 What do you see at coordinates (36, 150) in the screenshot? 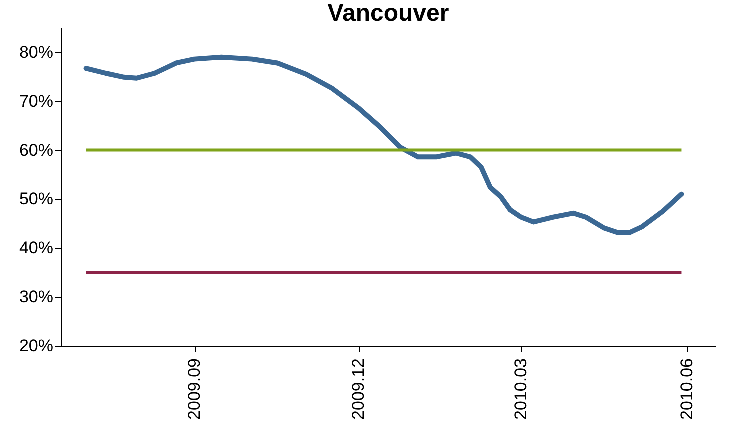
I see `y-tick-label: 60%` at bounding box center [36, 150].